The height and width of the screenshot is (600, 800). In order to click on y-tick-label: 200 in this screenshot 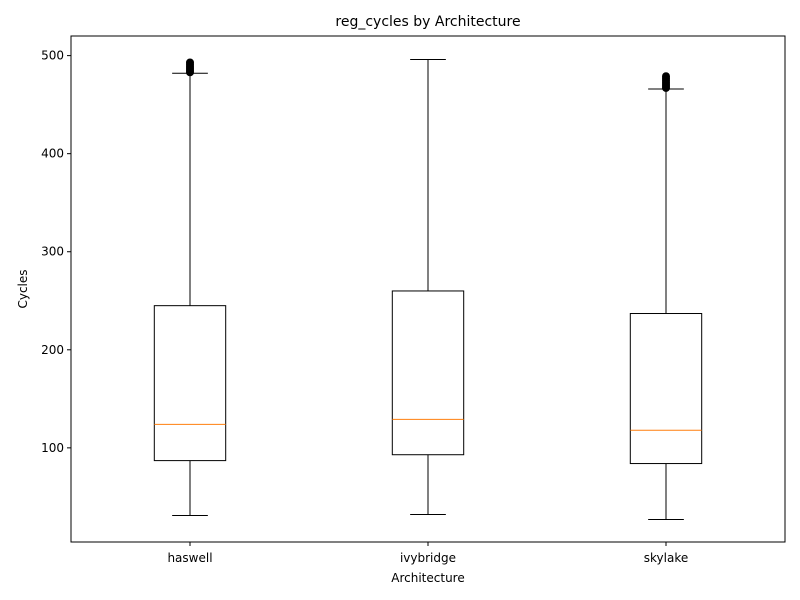, I will do `click(52, 350)`.